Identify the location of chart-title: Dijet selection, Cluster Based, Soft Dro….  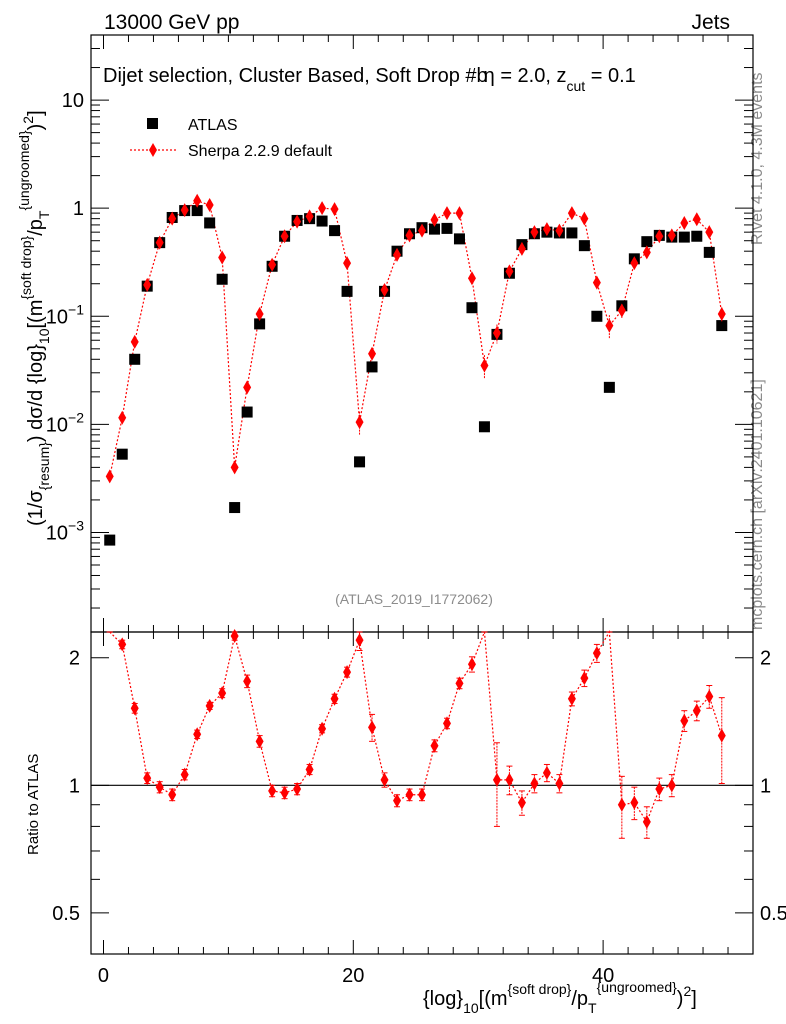
(369, 79).